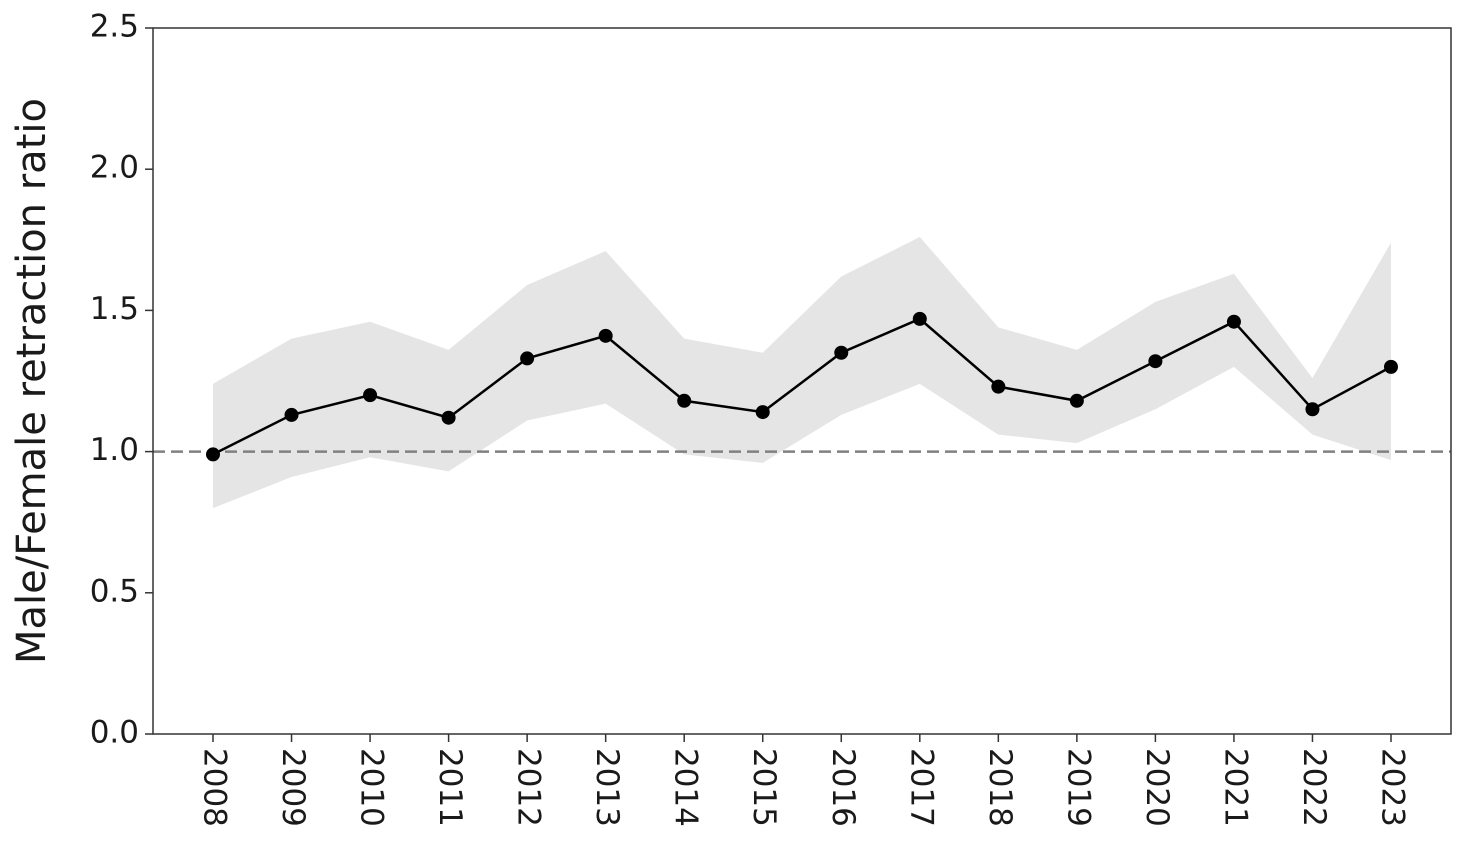  Describe the element at coordinates (843, 787) in the screenshot. I see `x-tick-label: 2016` at that location.